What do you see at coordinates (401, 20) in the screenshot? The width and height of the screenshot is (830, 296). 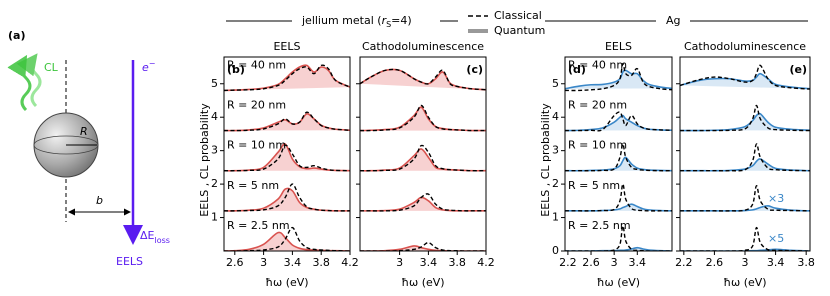 I see `title-part: =4)` at bounding box center [401, 20].